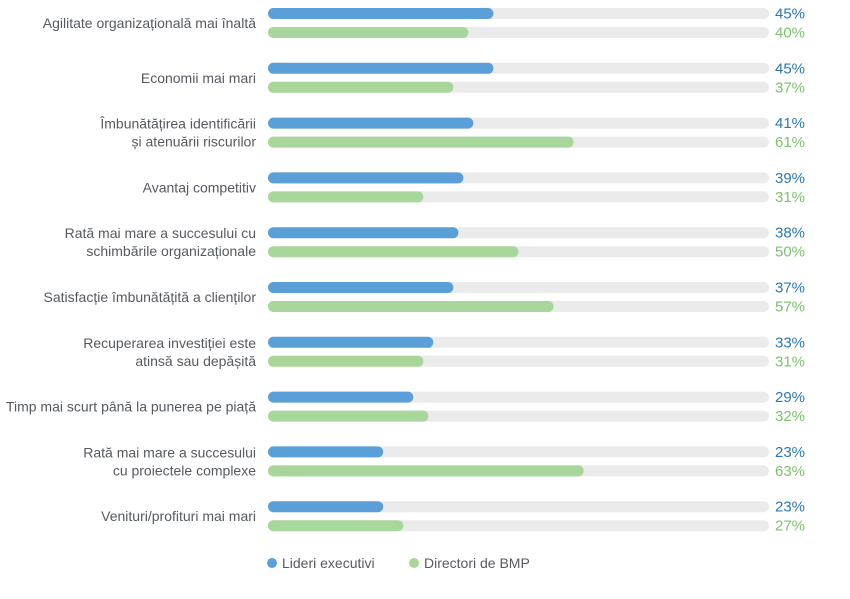 Image resolution: width=850 pixels, height=599 pixels. I want to click on category-label: schimbările organizaționale, so click(171, 251).